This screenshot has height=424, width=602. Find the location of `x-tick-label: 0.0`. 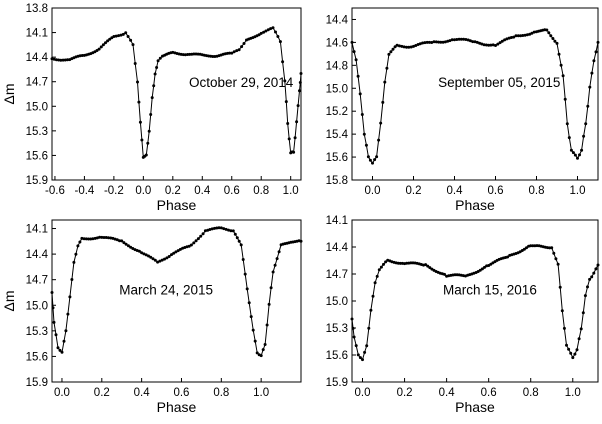

x-tick-label: 0.0 is located at coordinates (373, 191).